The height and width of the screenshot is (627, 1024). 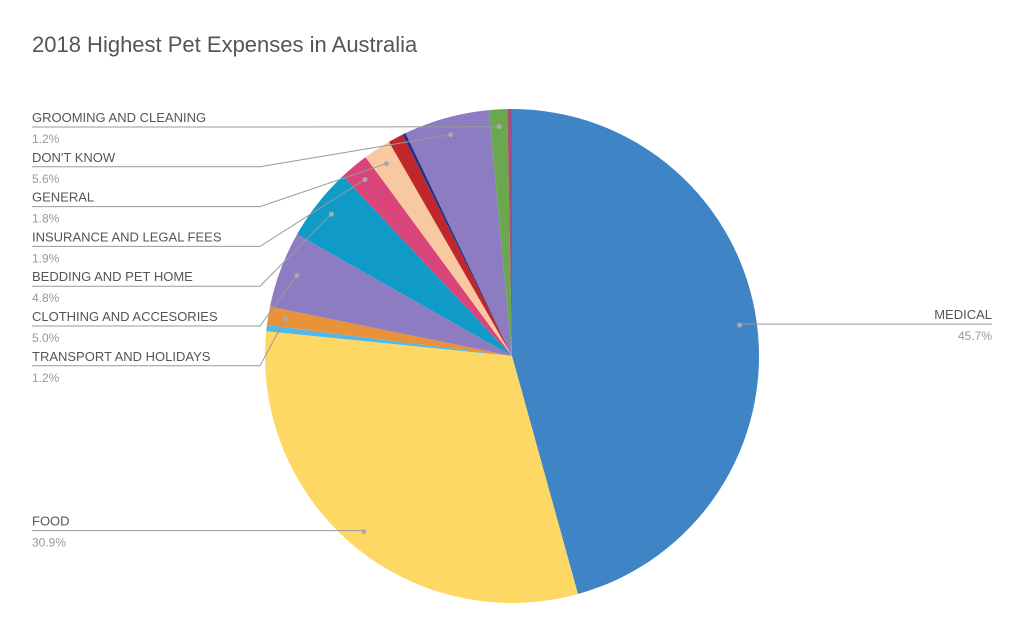 What do you see at coordinates (51, 521) in the screenshot?
I see `slice-label: FOOD` at bounding box center [51, 521].